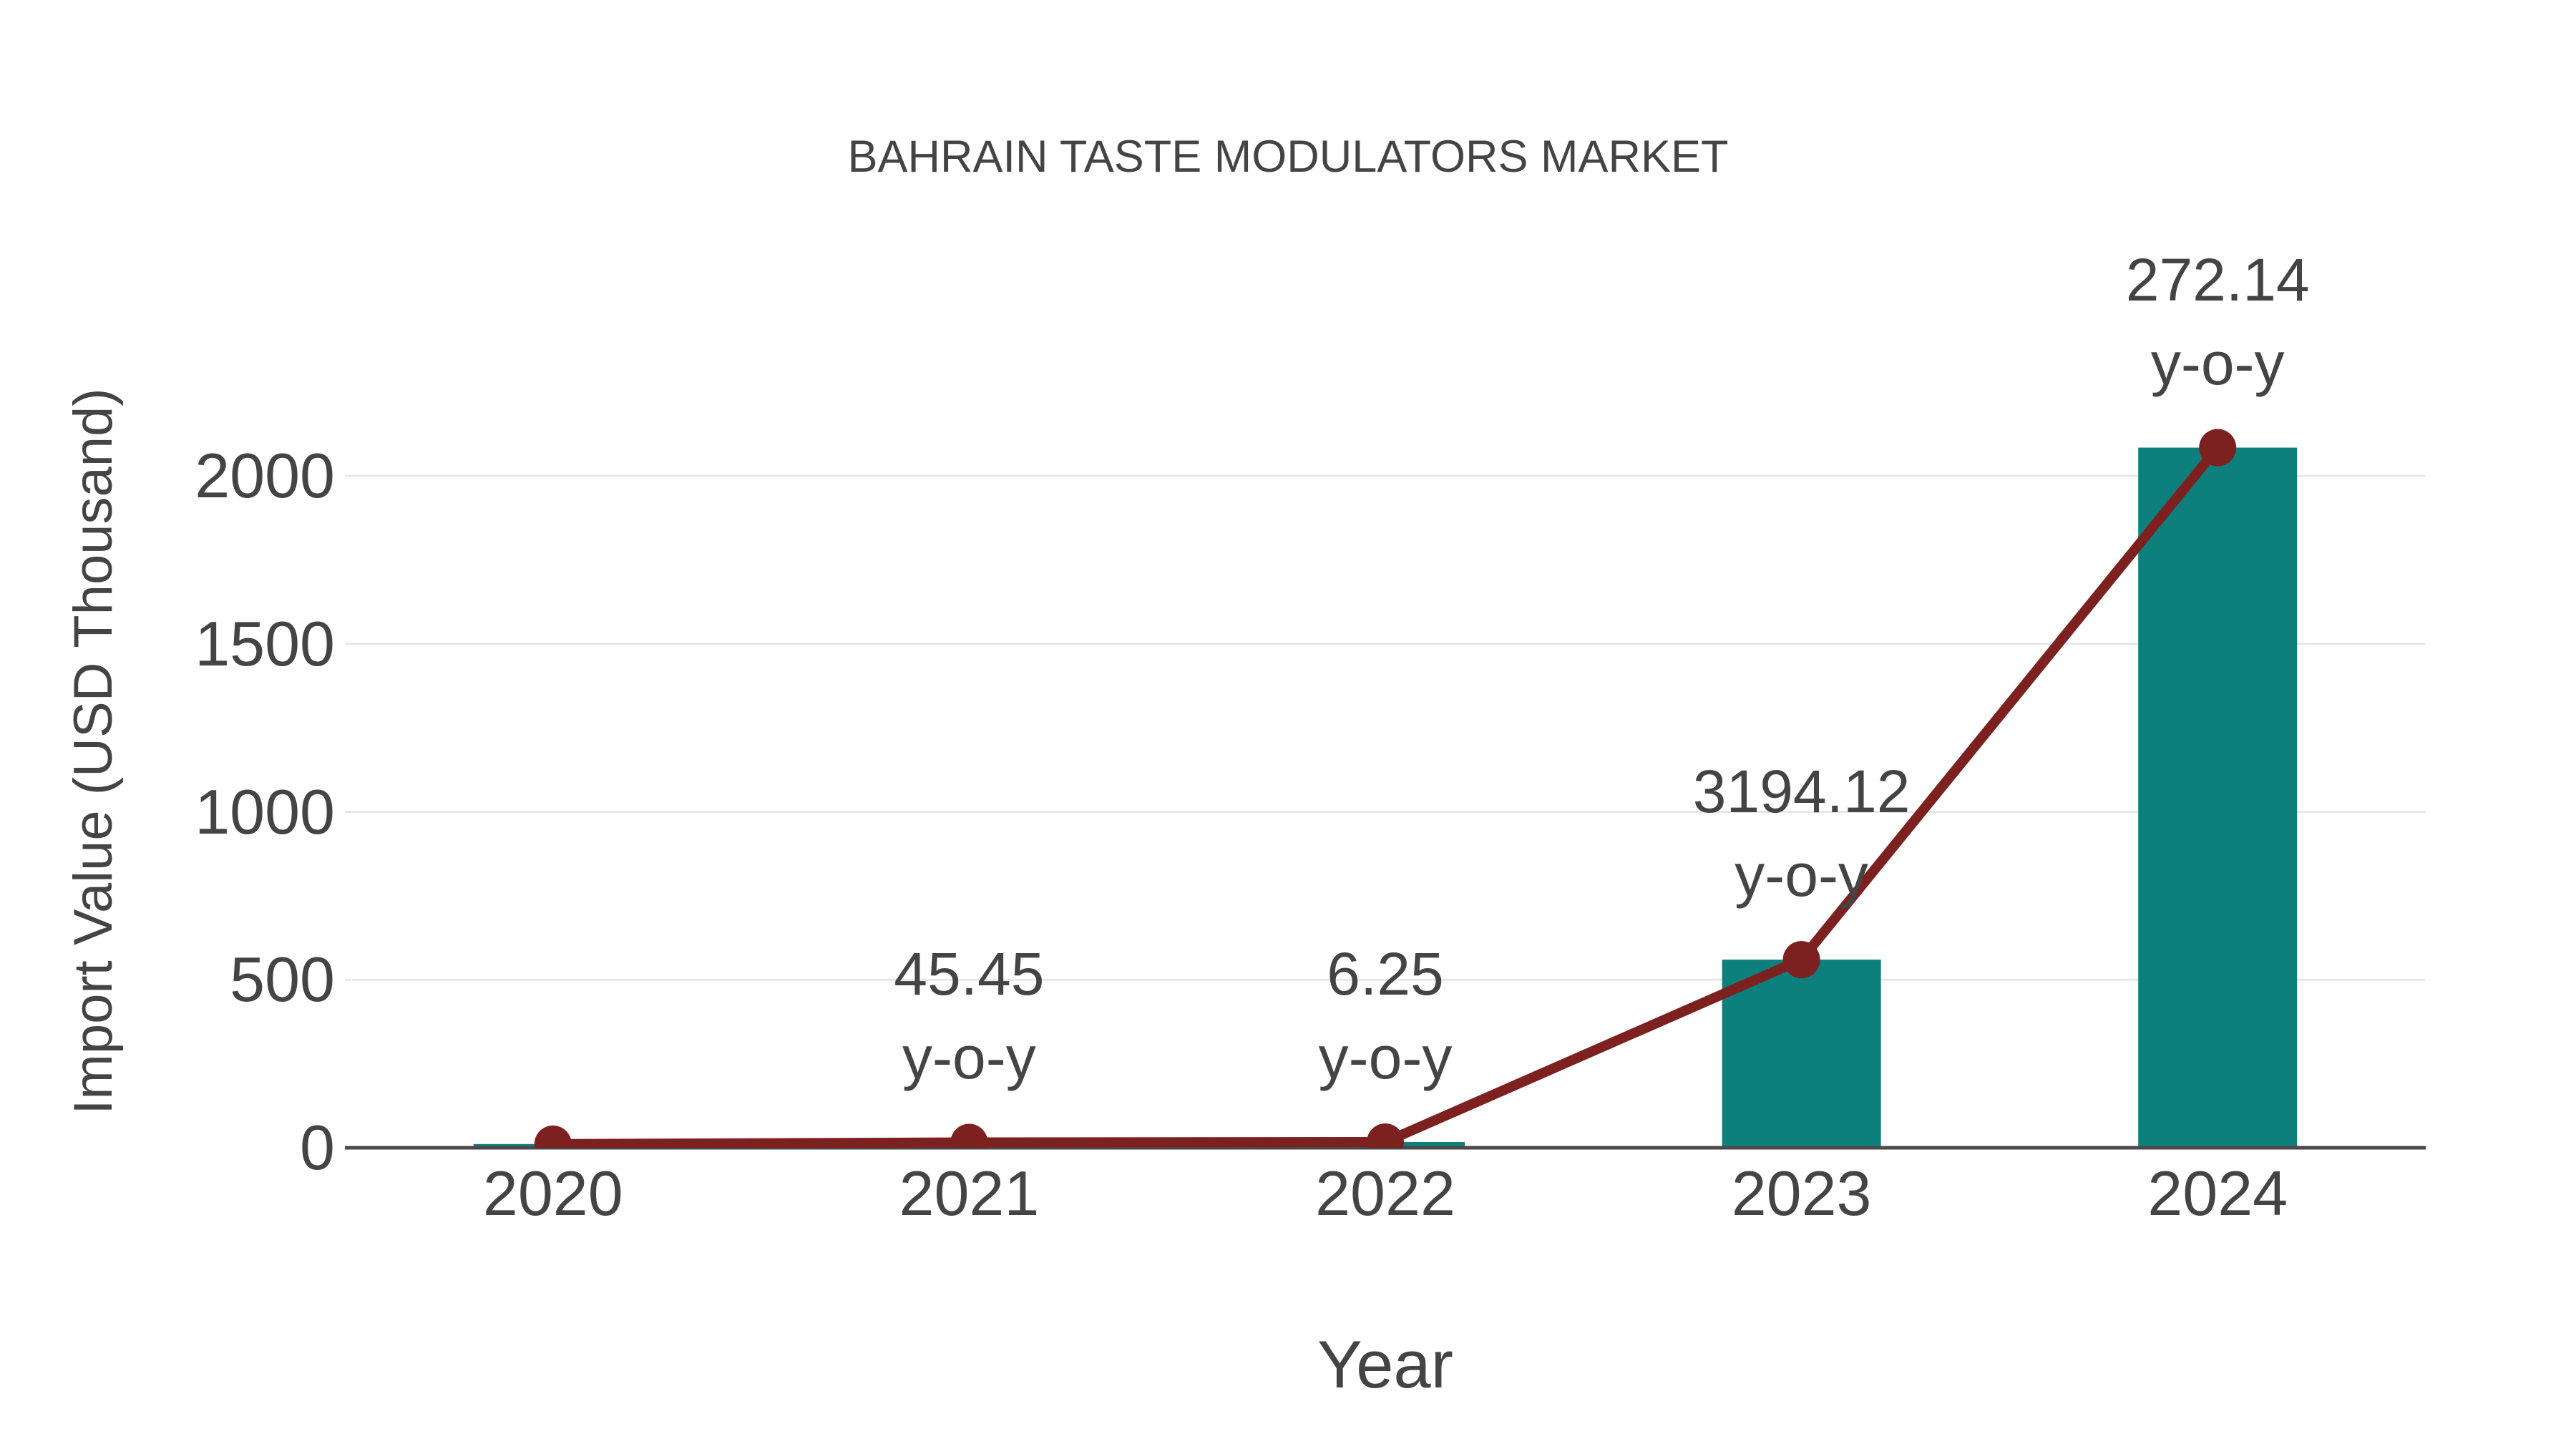 Image resolution: width=2576 pixels, height=1449 pixels. Describe the element at coordinates (1385, 1364) in the screenshot. I see `x-axis-title: Year` at that location.